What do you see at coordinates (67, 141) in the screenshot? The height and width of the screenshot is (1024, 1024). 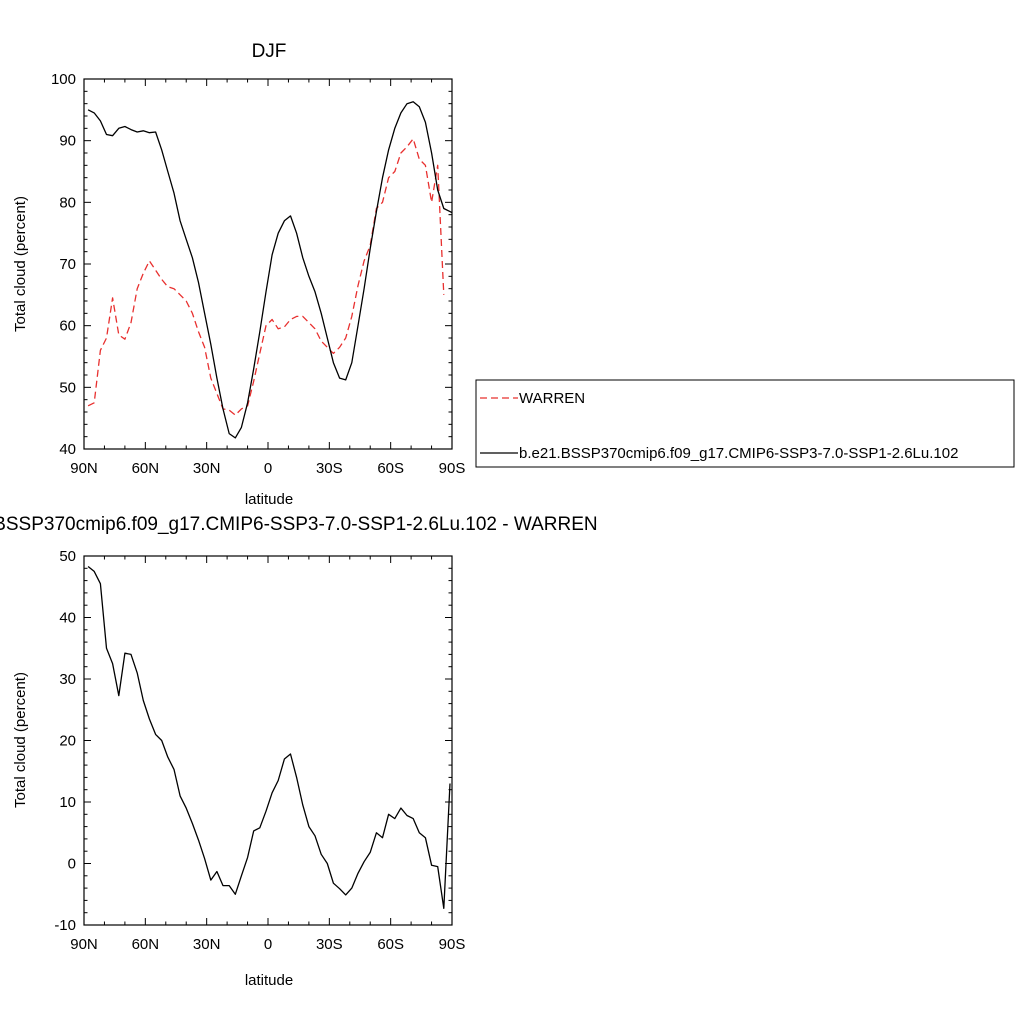 I see `y-tick-label: 90` at bounding box center [67, 141].